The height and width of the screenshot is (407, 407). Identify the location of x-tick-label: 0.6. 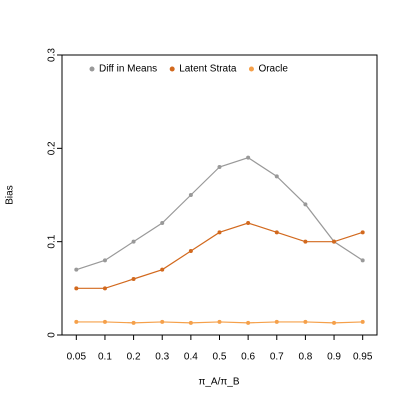
(248, 357).